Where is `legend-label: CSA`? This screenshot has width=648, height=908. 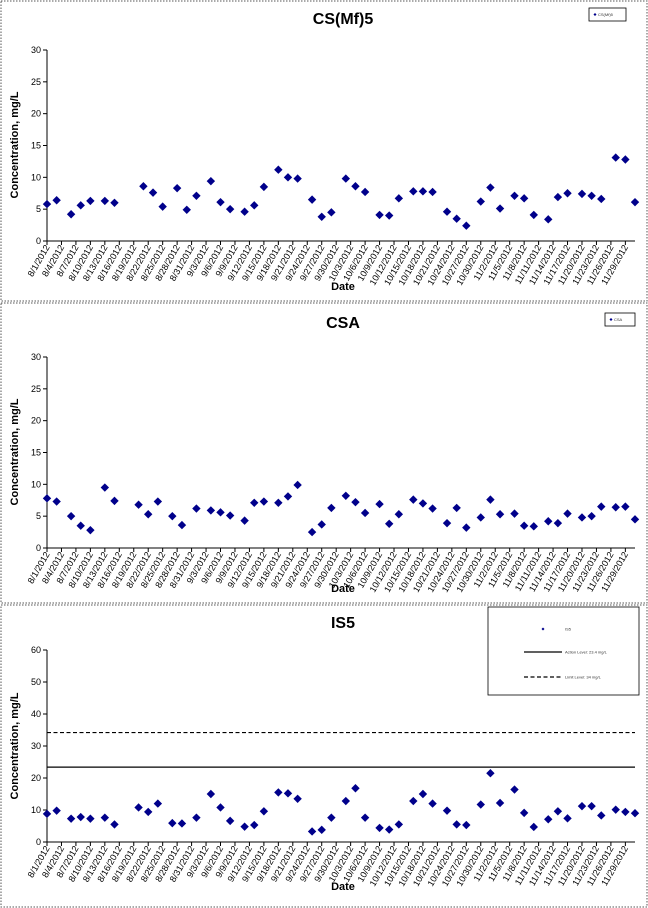 legend-label: CSA is located at coordinates (618, 319).